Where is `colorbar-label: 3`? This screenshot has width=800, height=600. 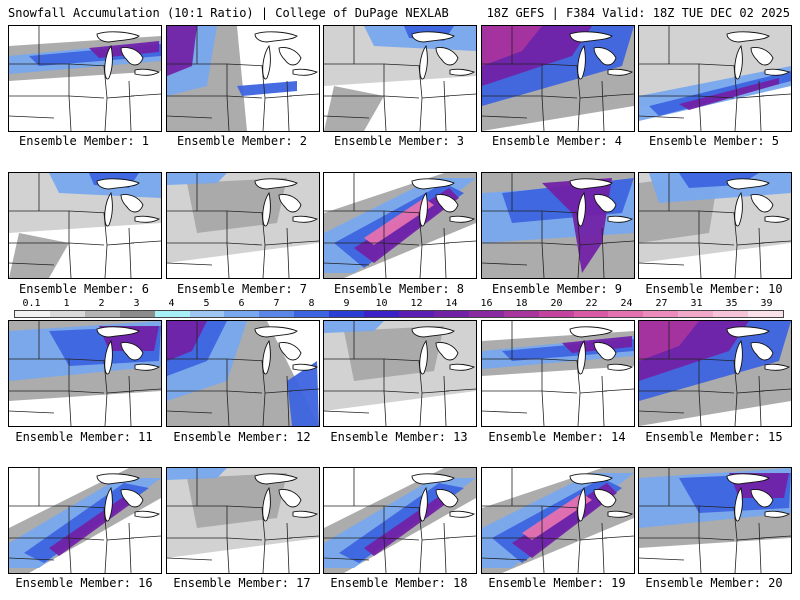 colorbar-label: 3 is located at coordinates (136, 303).